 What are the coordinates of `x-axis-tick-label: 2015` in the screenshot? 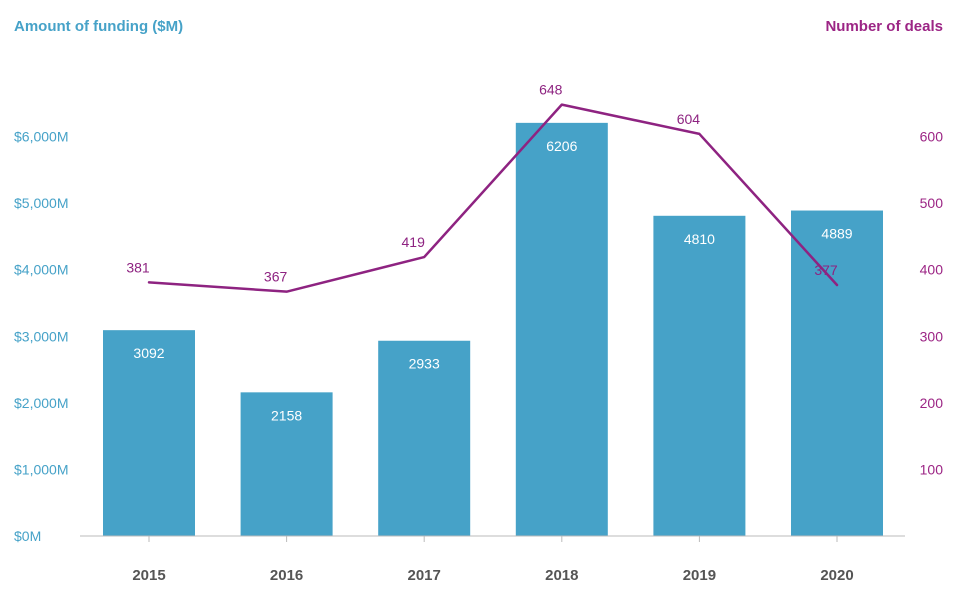 It's located at (148, 575).